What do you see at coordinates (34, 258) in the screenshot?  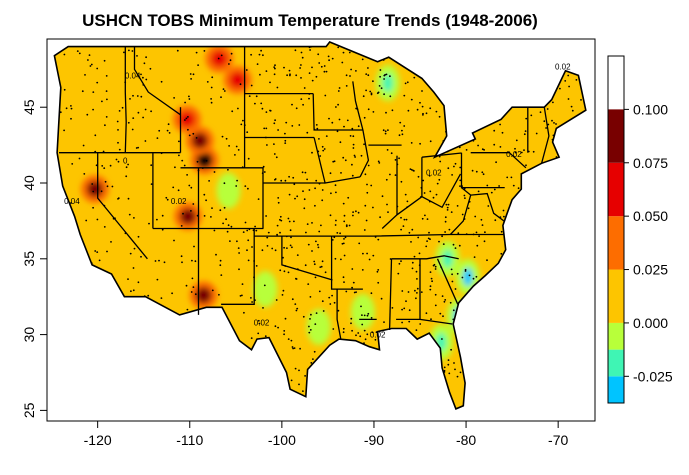 I see `y-axis: 25 30 35 40 45` at bounding box center [34, 258].